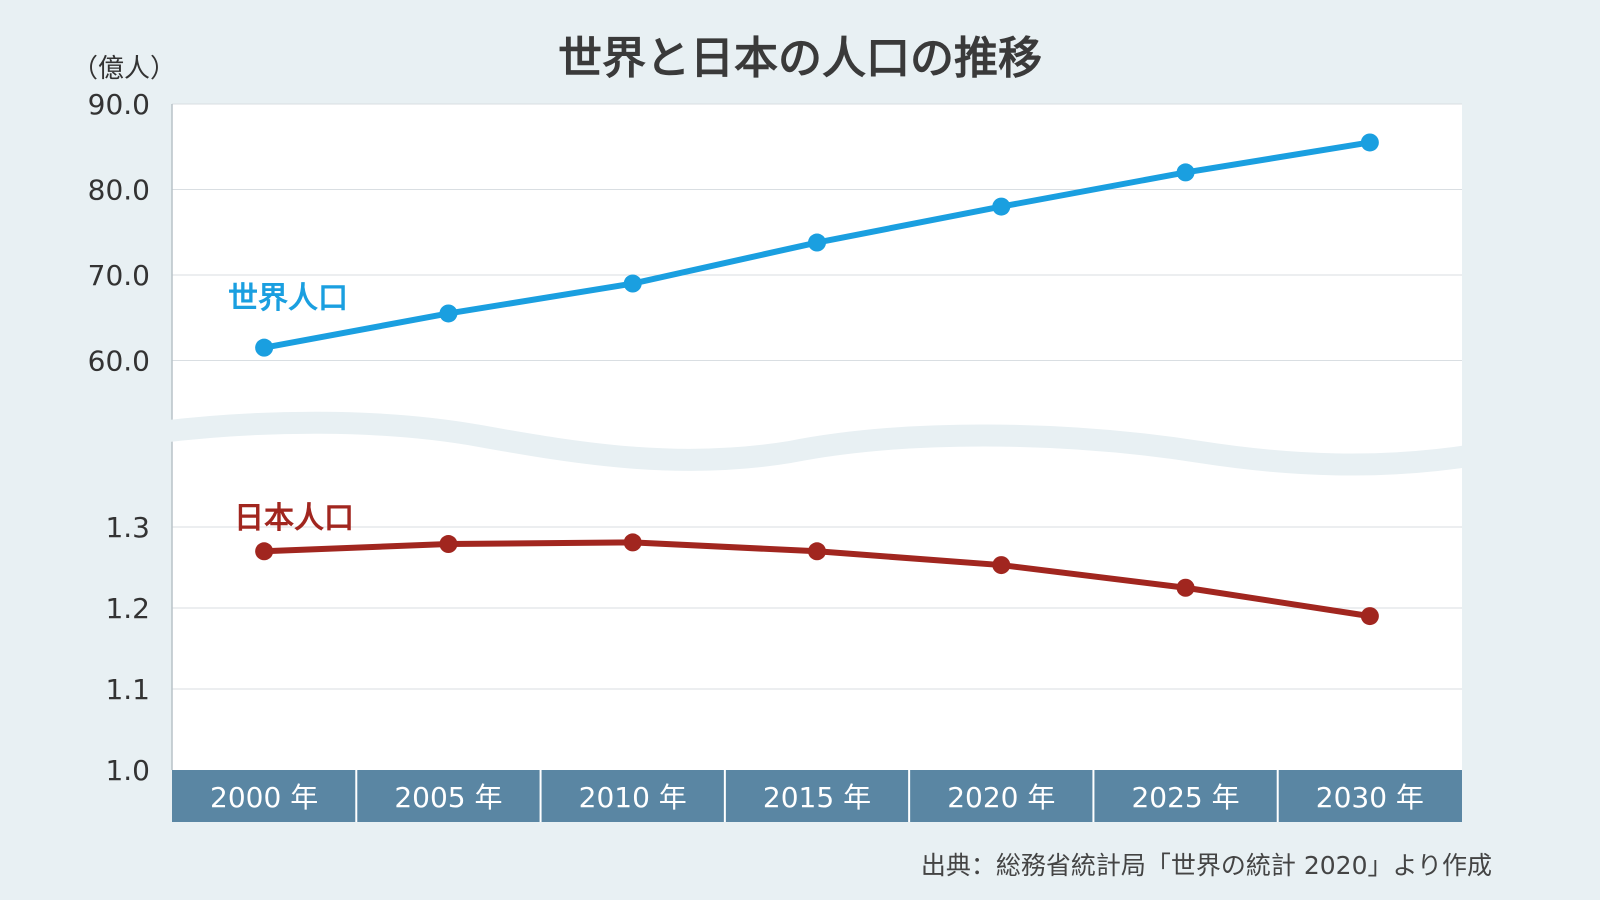  I want to click on y-tick-label: 80.0, so click(119, 190).